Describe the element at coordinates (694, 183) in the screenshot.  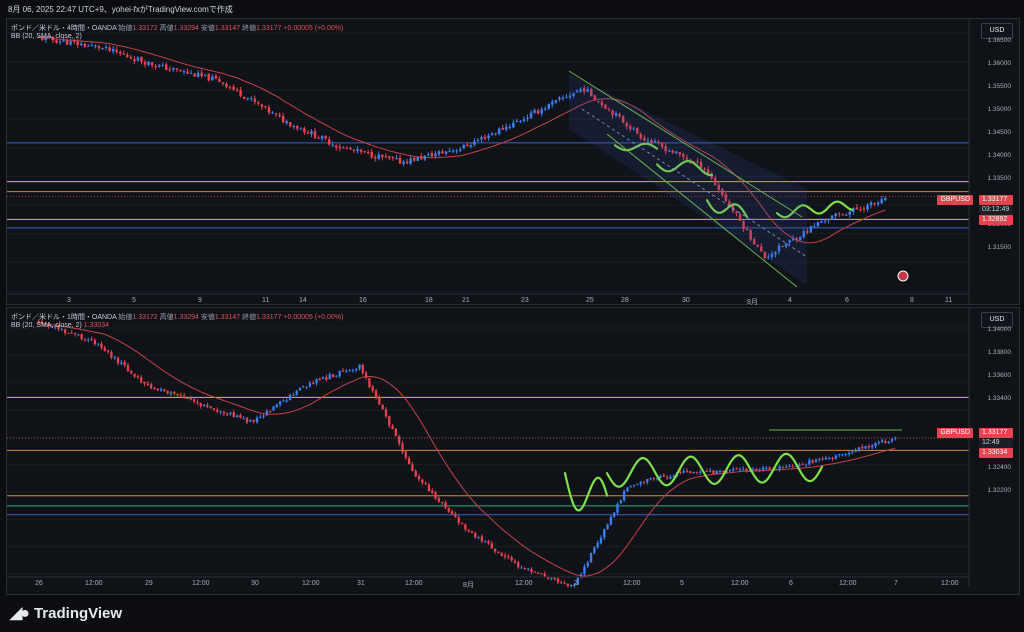
I see `channel-mid-line` at that location.